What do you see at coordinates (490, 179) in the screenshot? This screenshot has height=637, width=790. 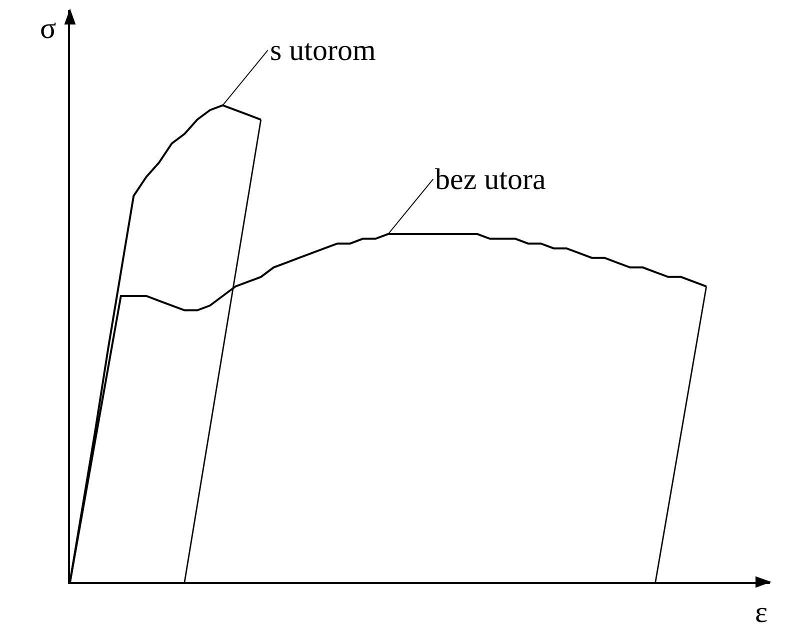 I see `series-label: bez utora` at bounding box center [490, 179].